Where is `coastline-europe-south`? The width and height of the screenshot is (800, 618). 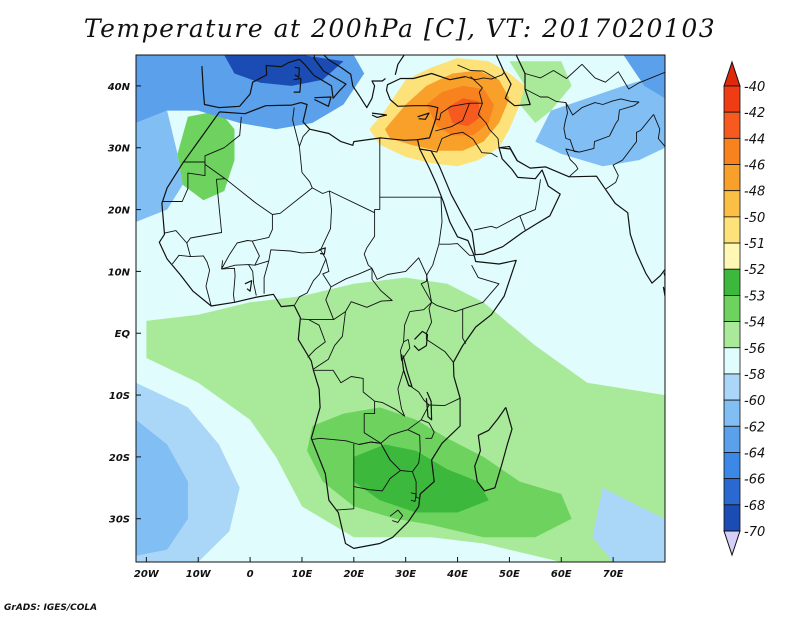 coastline-europe-south is located at coordinates (274, 82).